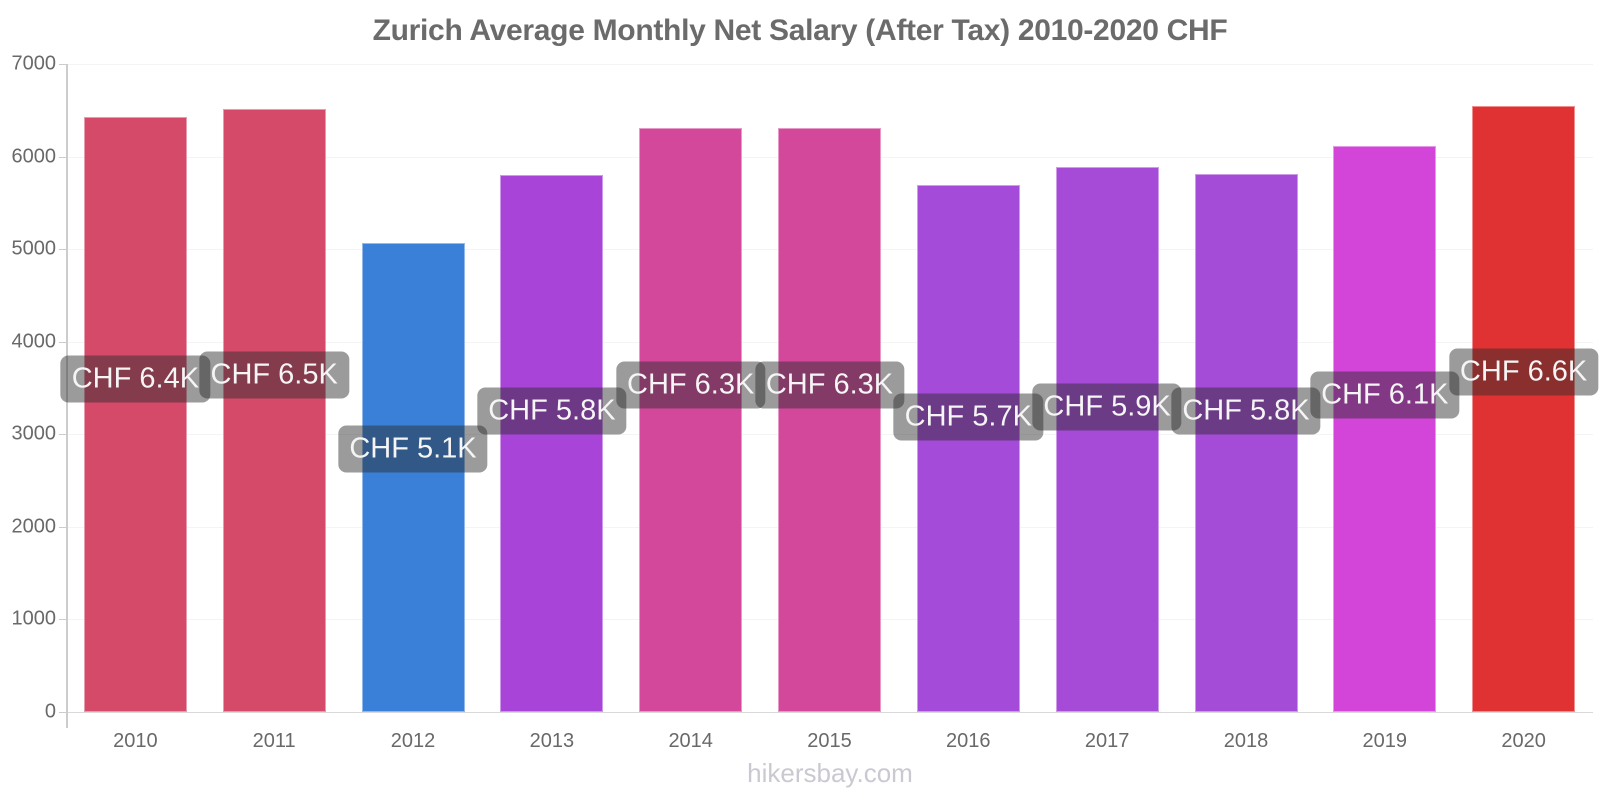 The height and width of the screenshot is (800, 1600). What do you see at coordinates (135, 379) in the screenshot?
I see `value-label-2010: CHF 6.4K` at bounding box center [135, 379].